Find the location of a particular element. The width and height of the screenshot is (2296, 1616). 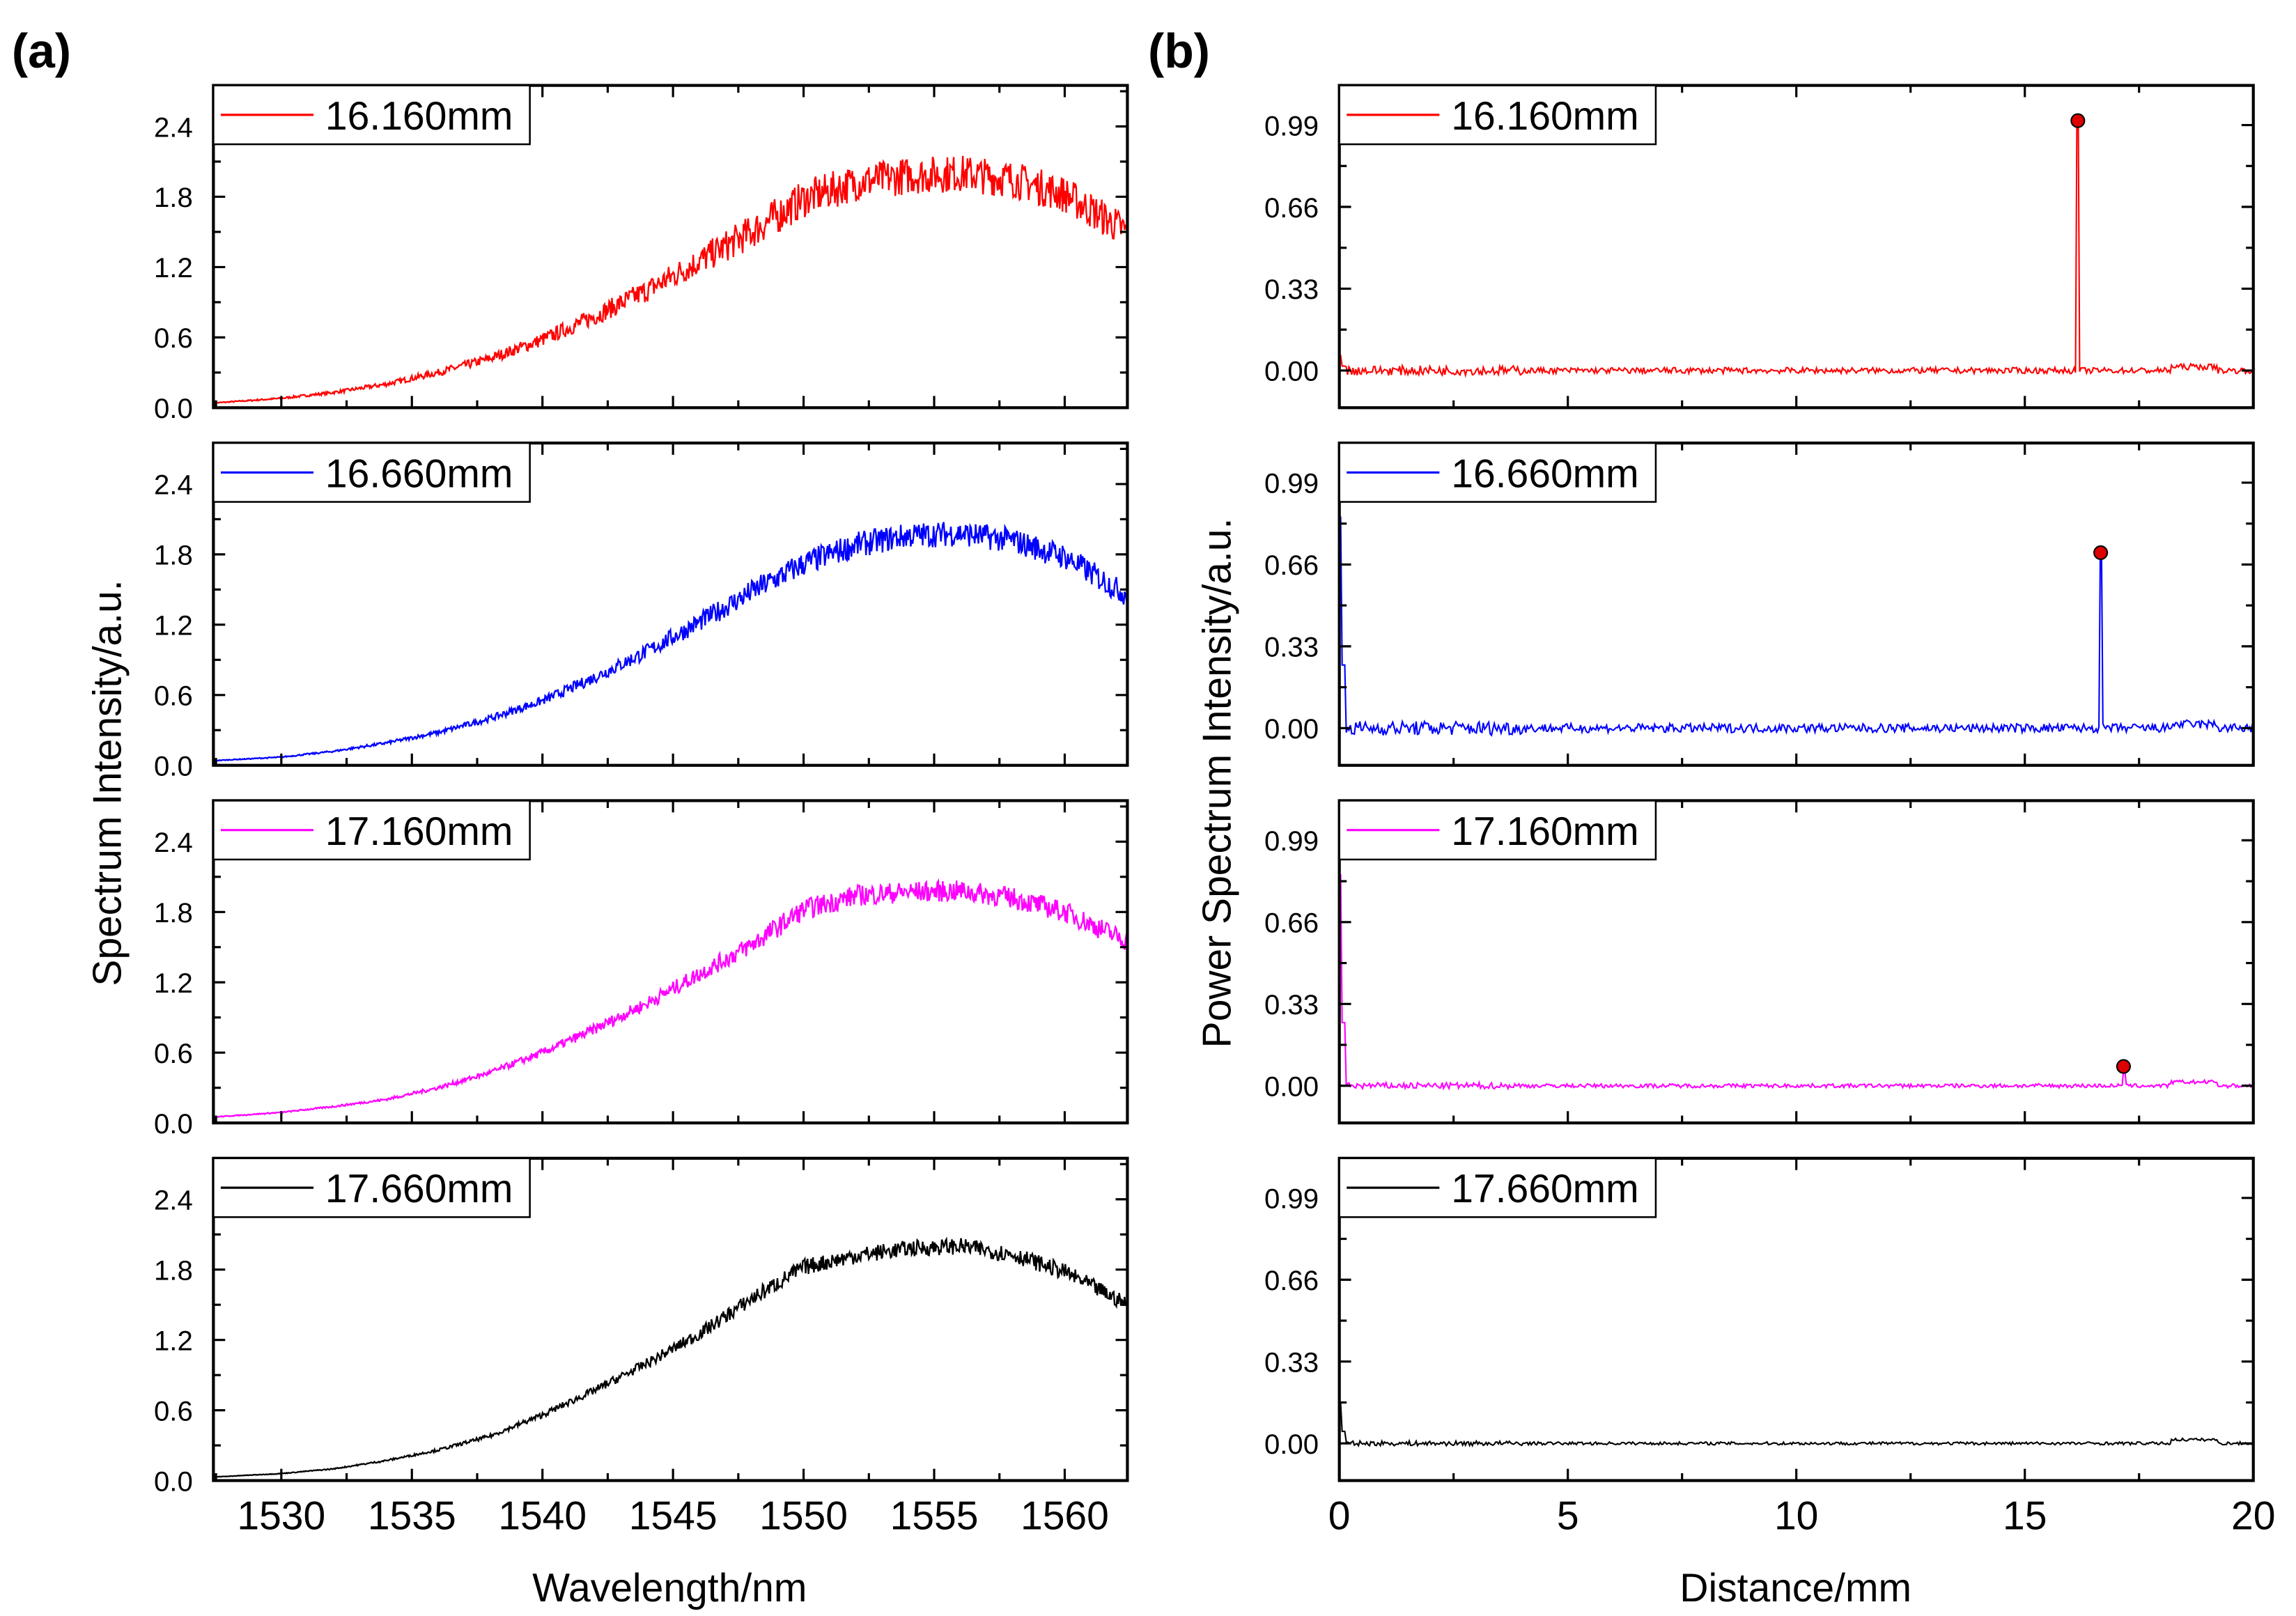

subplot-b-1: 0.00 0.33 0.66 0.99 16.160mm is located at coordinates (1759, 247).